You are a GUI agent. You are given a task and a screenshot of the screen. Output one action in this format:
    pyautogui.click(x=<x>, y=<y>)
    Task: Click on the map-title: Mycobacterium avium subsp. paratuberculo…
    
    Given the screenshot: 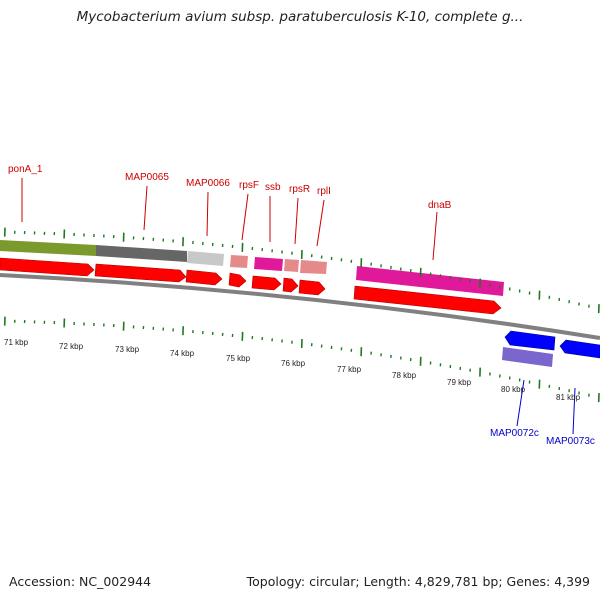 What is the action you would take?
    pyautogui.click(x=300, y=17)
    